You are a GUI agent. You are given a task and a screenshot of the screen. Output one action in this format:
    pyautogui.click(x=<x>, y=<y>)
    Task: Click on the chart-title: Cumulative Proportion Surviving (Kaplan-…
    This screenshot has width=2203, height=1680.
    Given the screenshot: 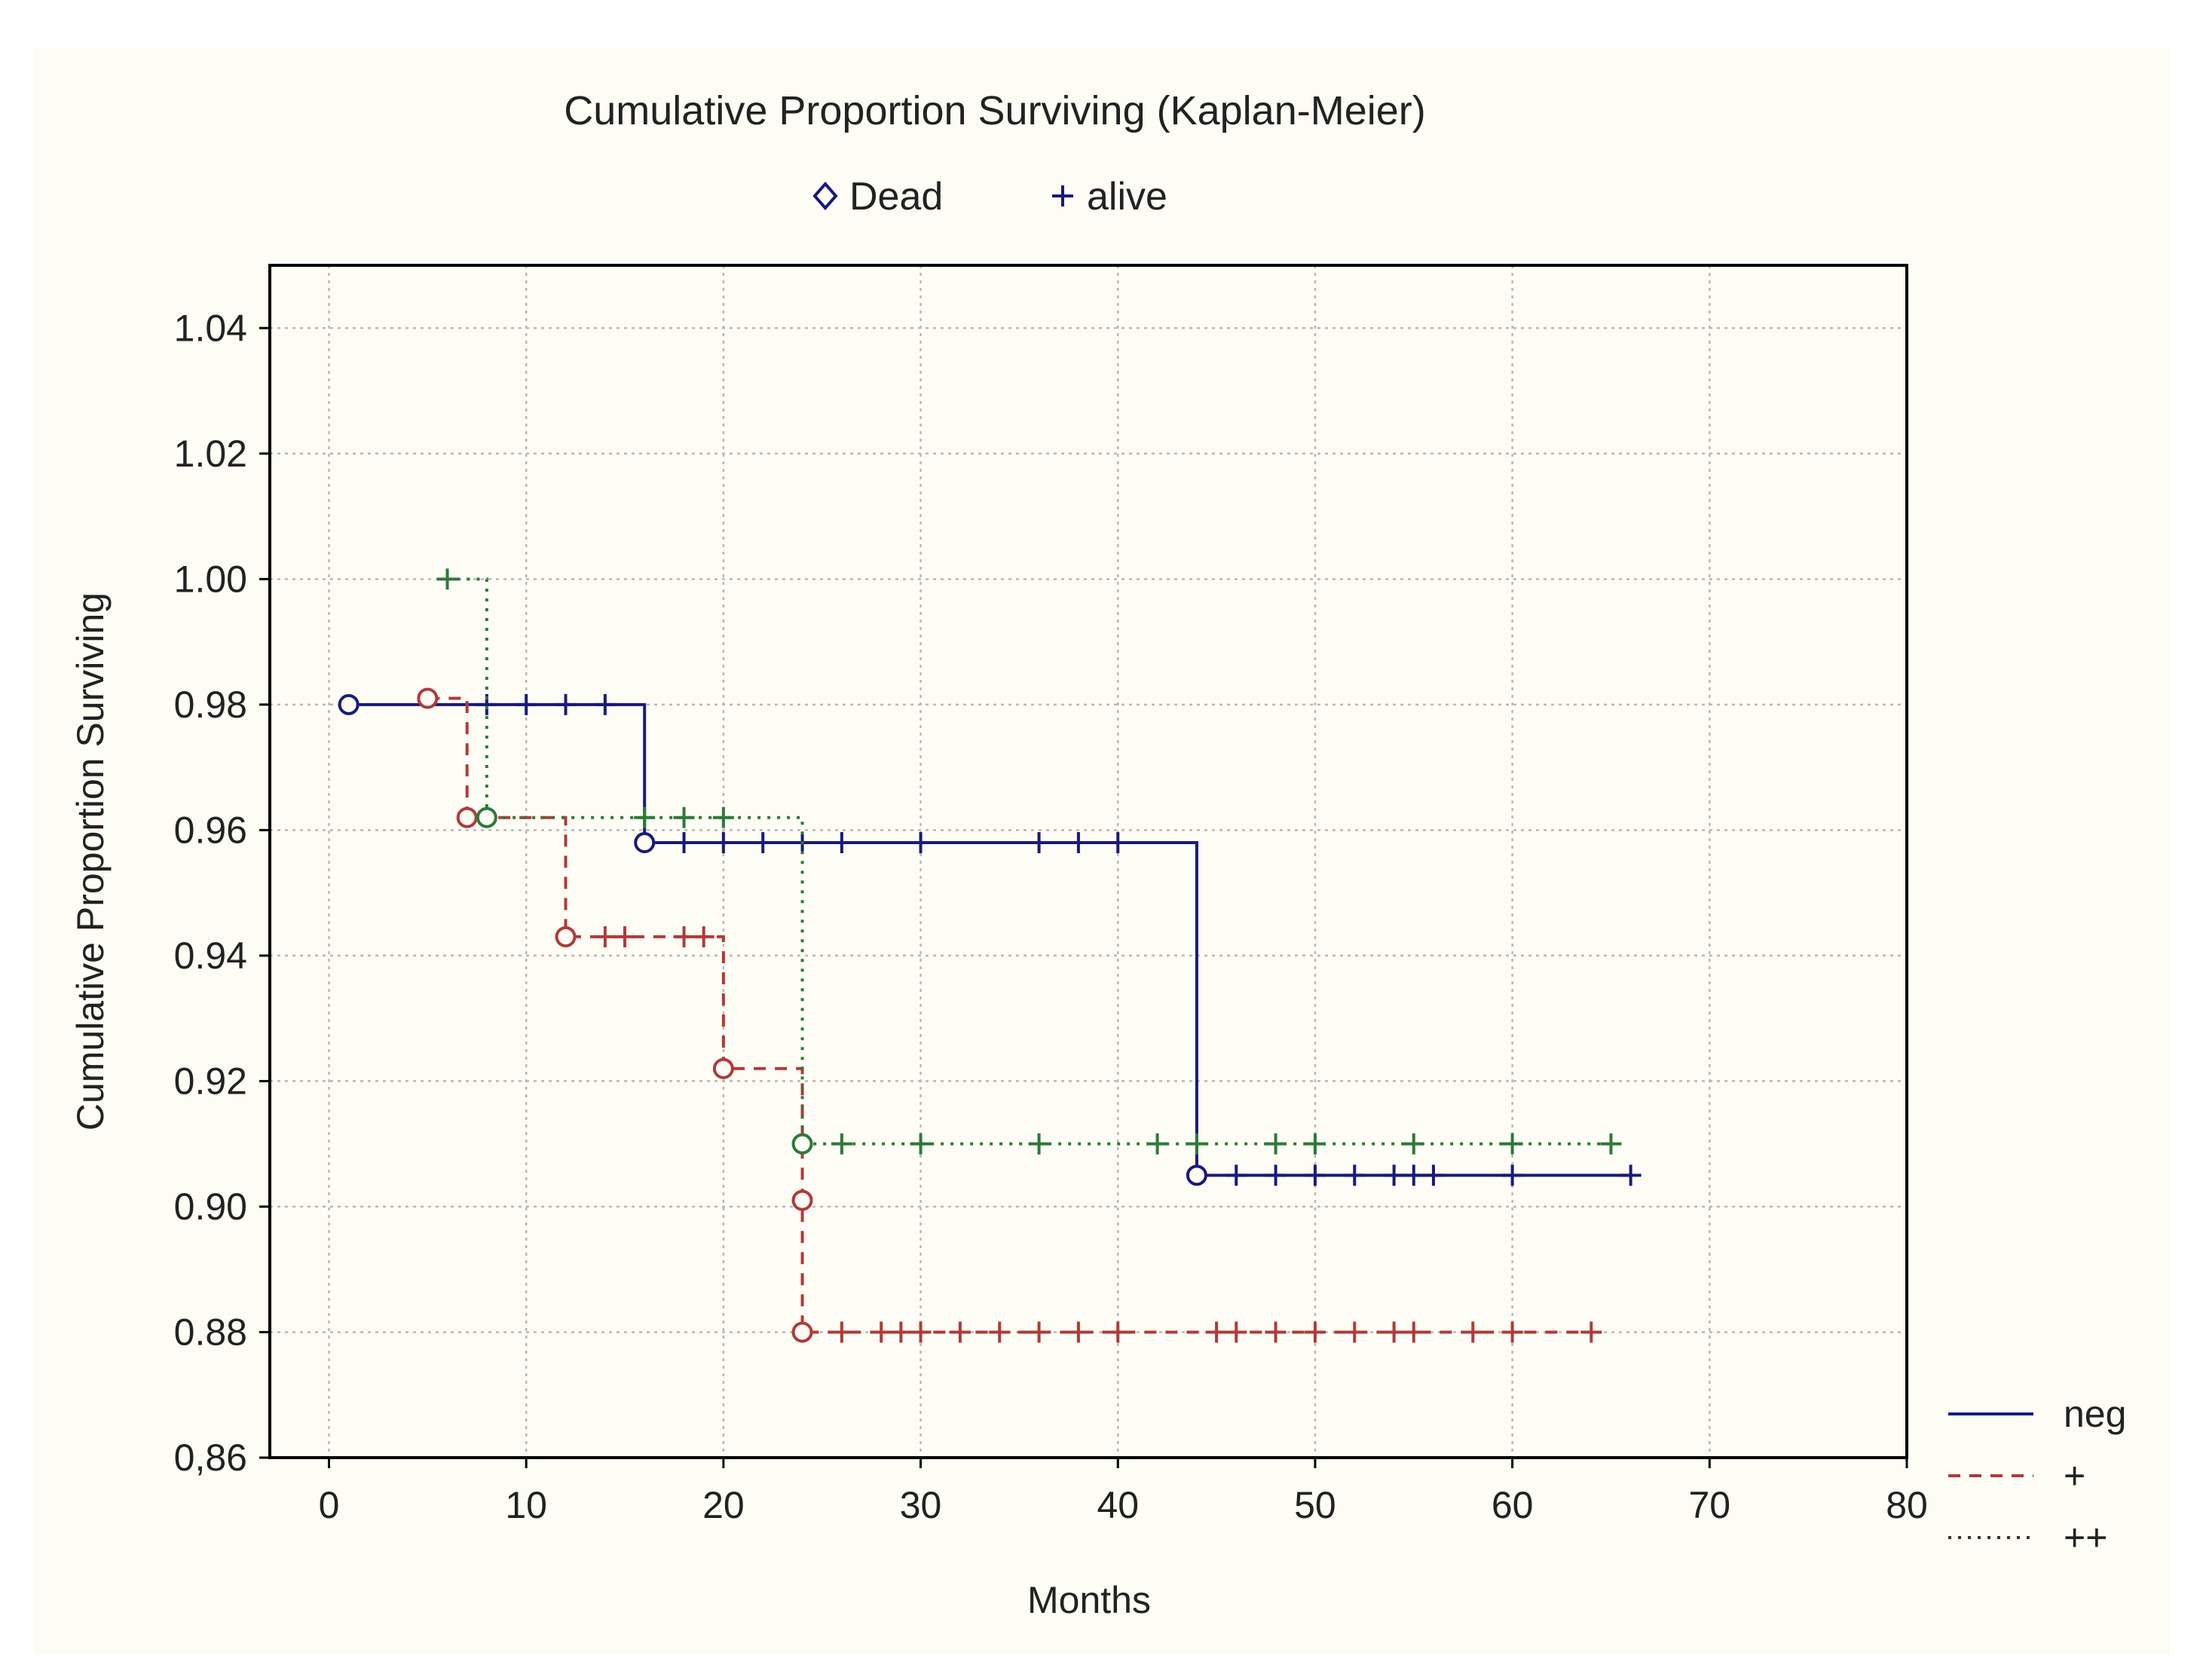 What is the action you would take?
    pyautogui.click(x=994, y=110)
    